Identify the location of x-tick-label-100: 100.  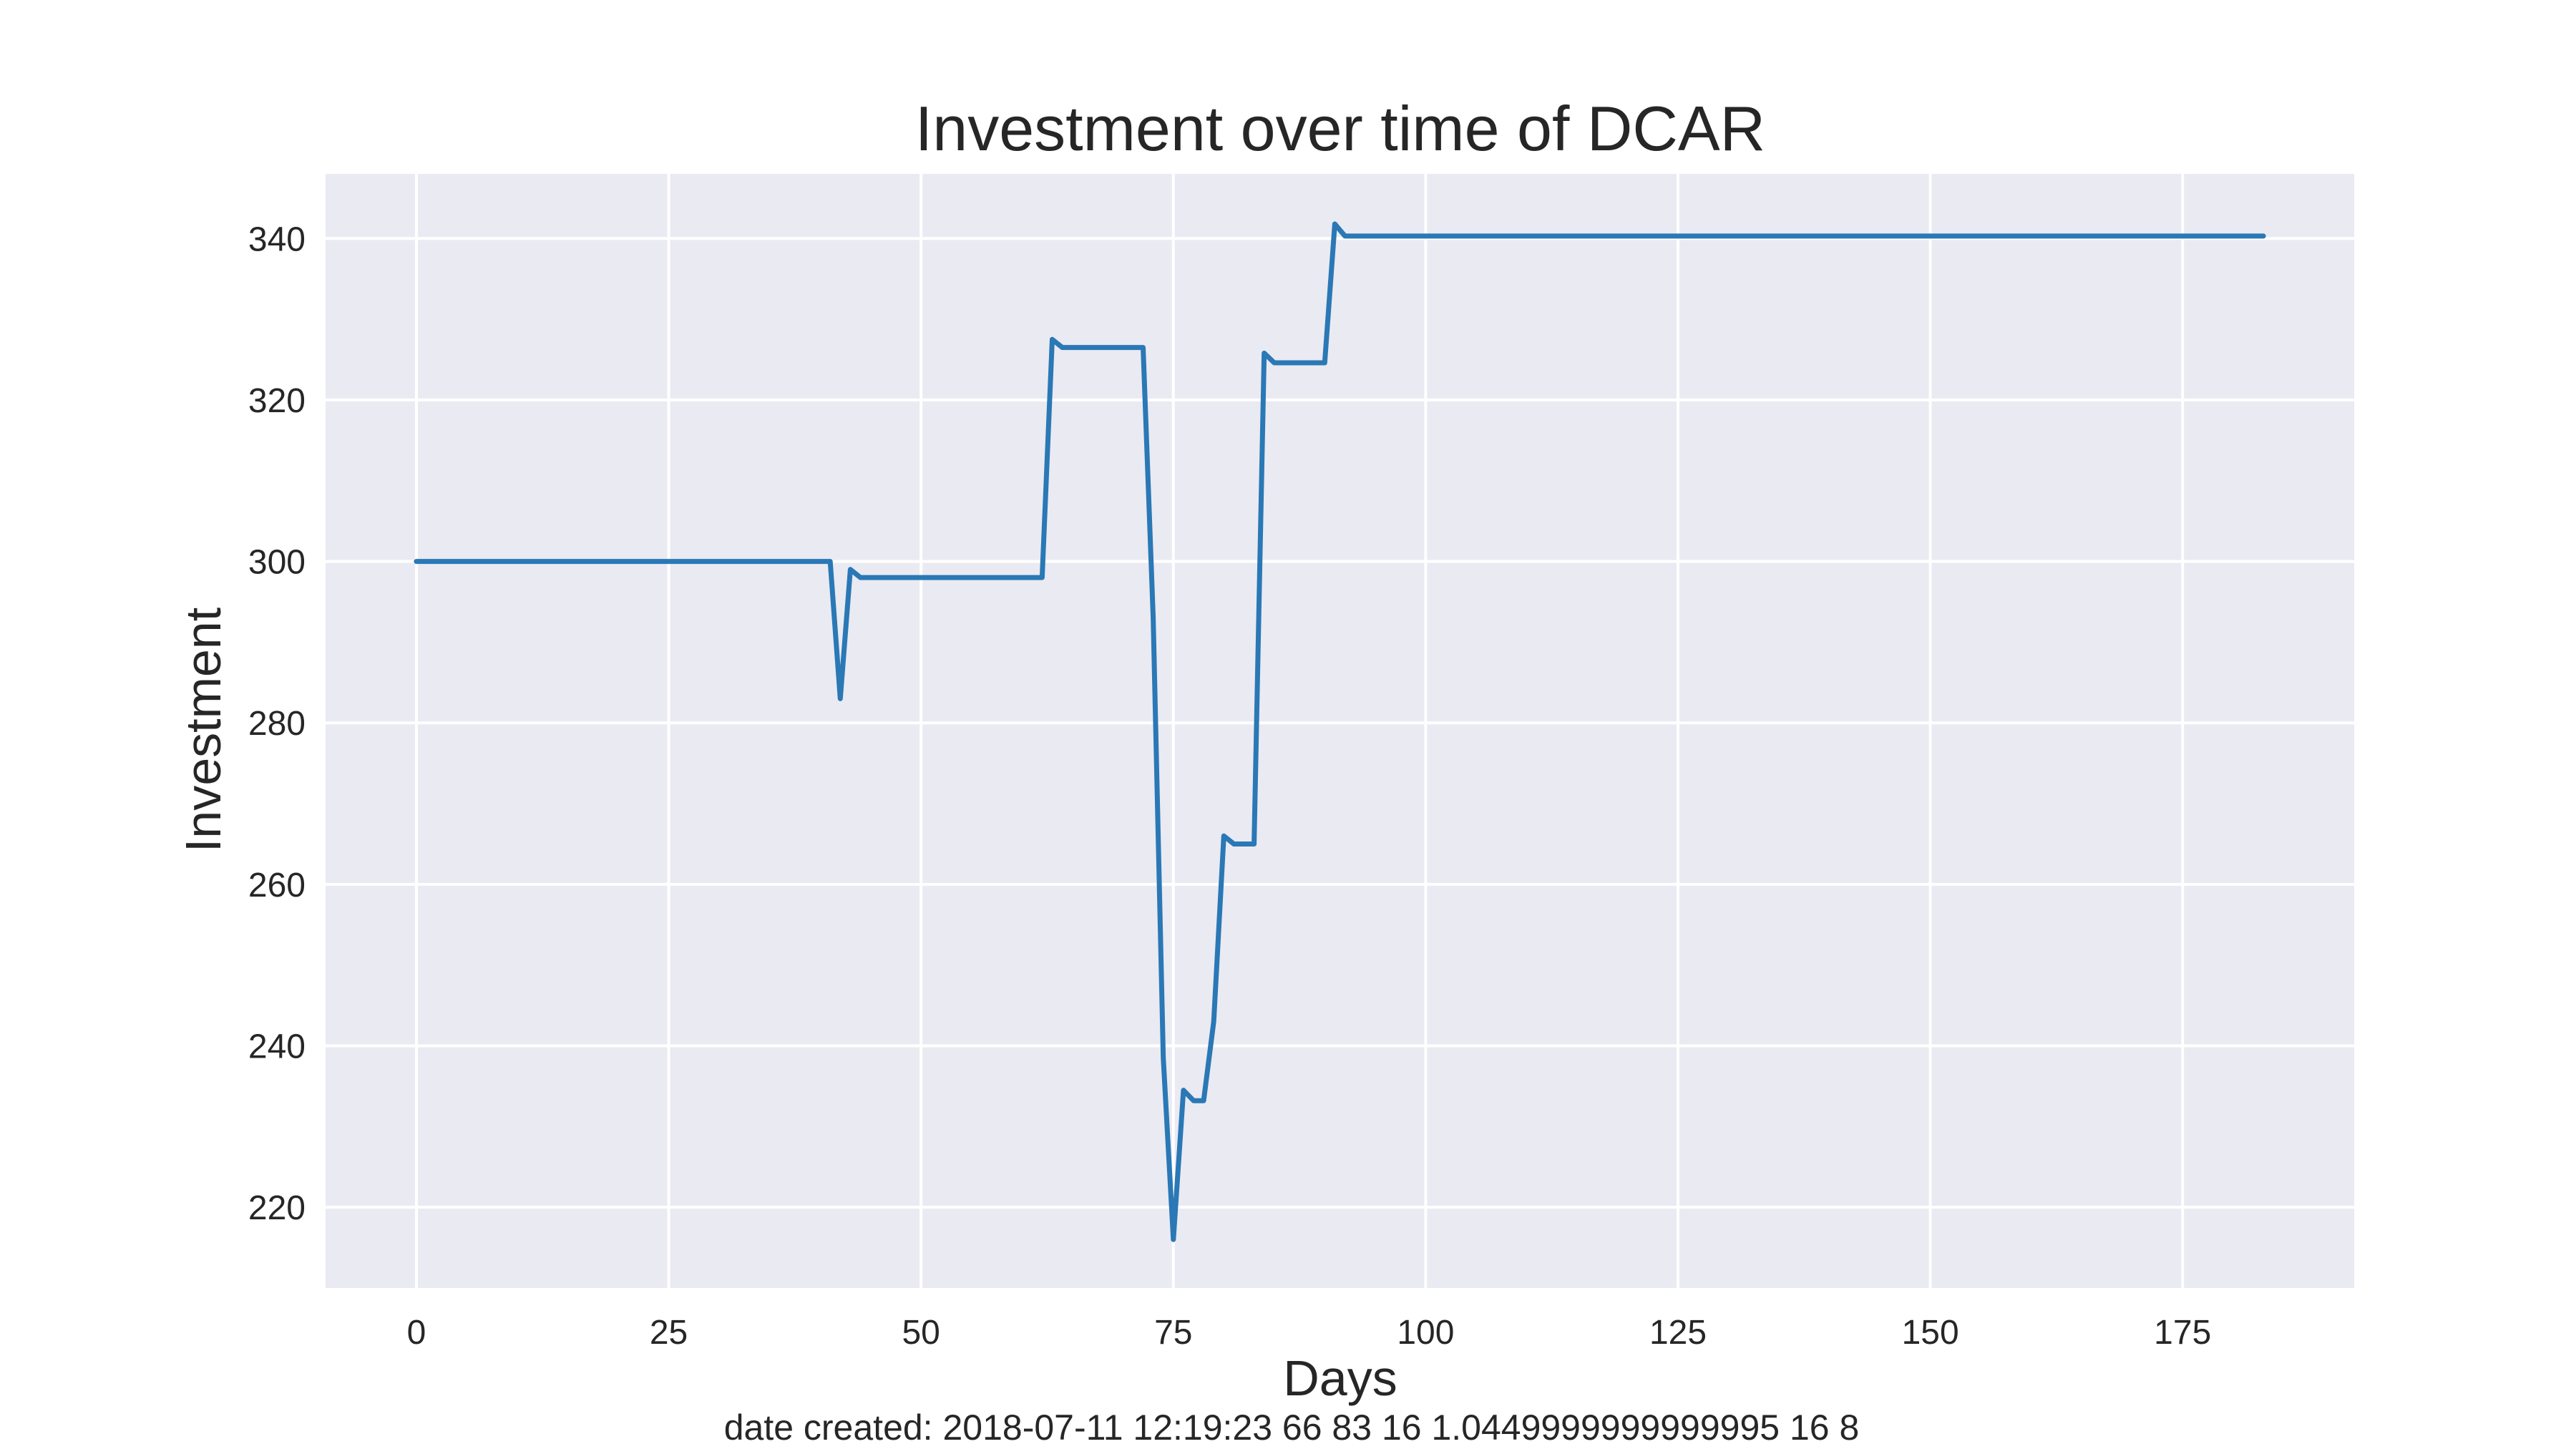
(1425, 1333).